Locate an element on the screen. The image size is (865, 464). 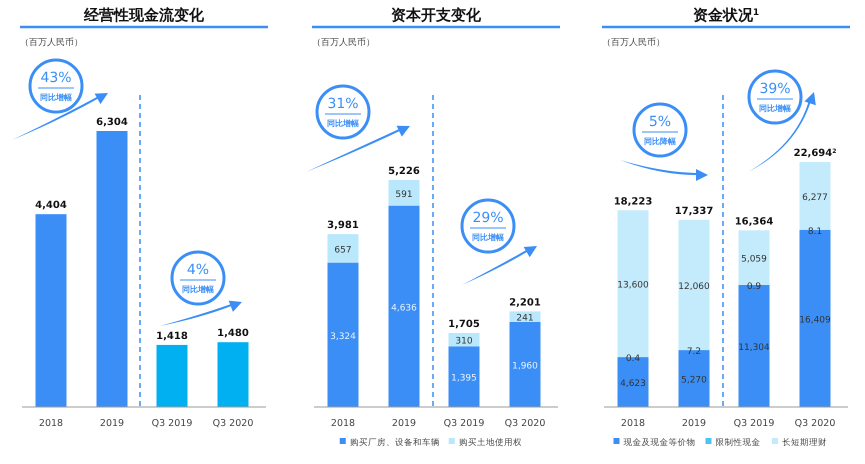
data-label: 13,600 is located at coordinates (633, 285).